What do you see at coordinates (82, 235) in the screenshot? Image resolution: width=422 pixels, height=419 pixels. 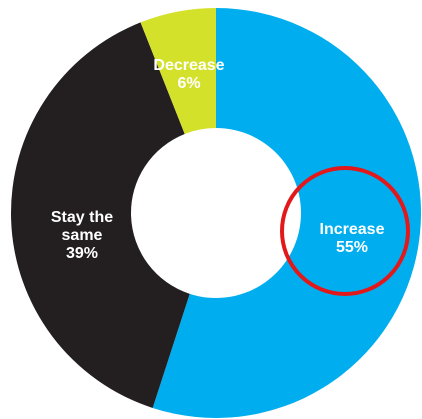 I see `slice-label-stay-the-same: Stay the same 39%` at bounding box center [82, 235].